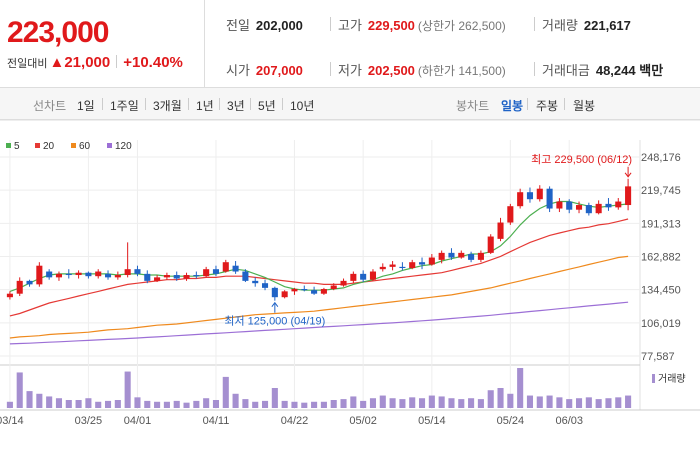 The width and height of the screenshot is (700, 450). What do you see at coordinates (512, 106) in the screenshot?
I see `candle-option-daily: 일봉` at bounding box center [512, 106].